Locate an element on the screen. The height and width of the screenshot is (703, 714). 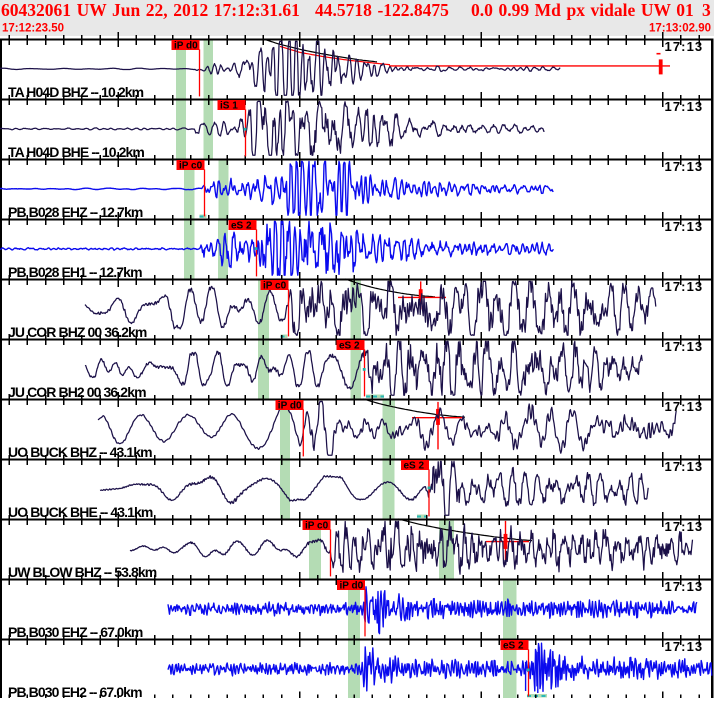
svg-text: PB B030 EHZ -- 67.0km is located at coordinates (75, 632).